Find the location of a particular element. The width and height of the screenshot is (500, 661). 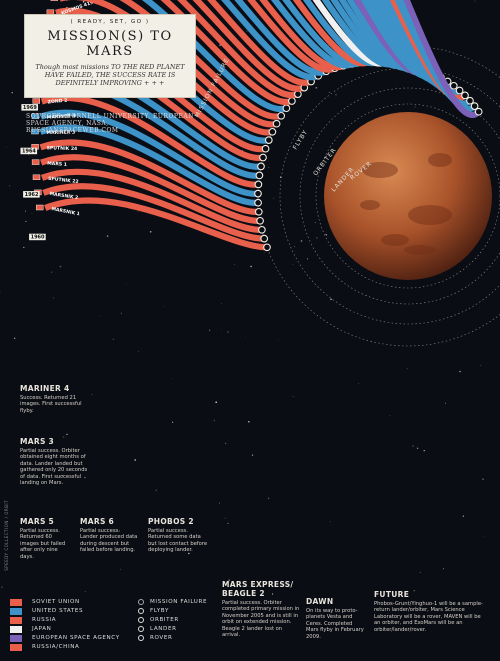

mission-label: MARS 1 is located at coordinates (57, 164).